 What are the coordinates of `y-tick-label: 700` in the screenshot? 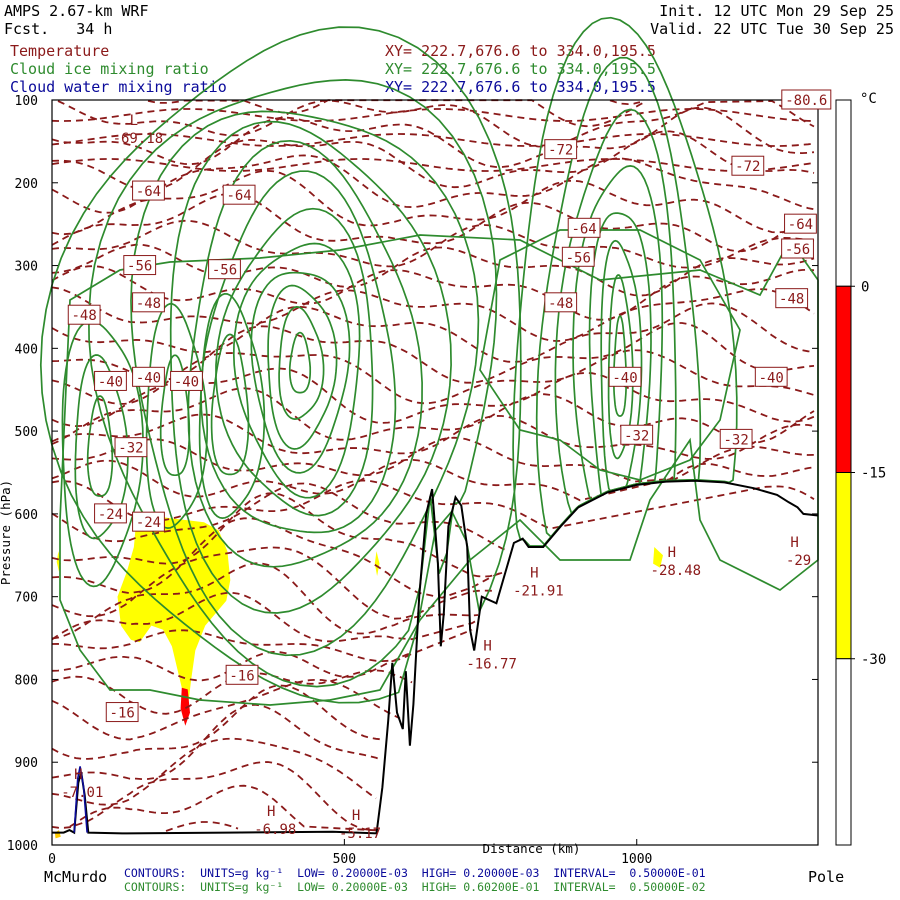 It's located at (26, 598).